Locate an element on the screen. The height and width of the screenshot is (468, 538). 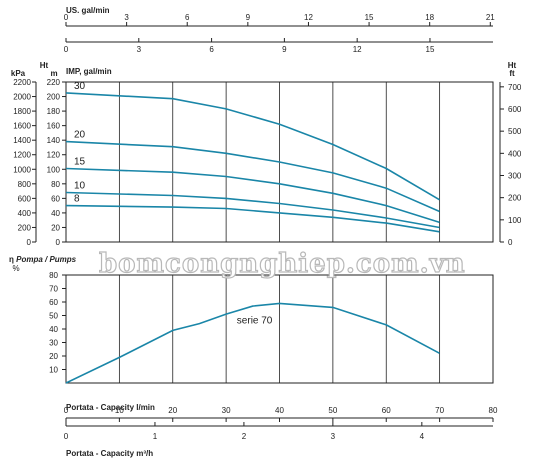
kpa-axis-tick-label: 1600 is located at coordinates (22, 126).